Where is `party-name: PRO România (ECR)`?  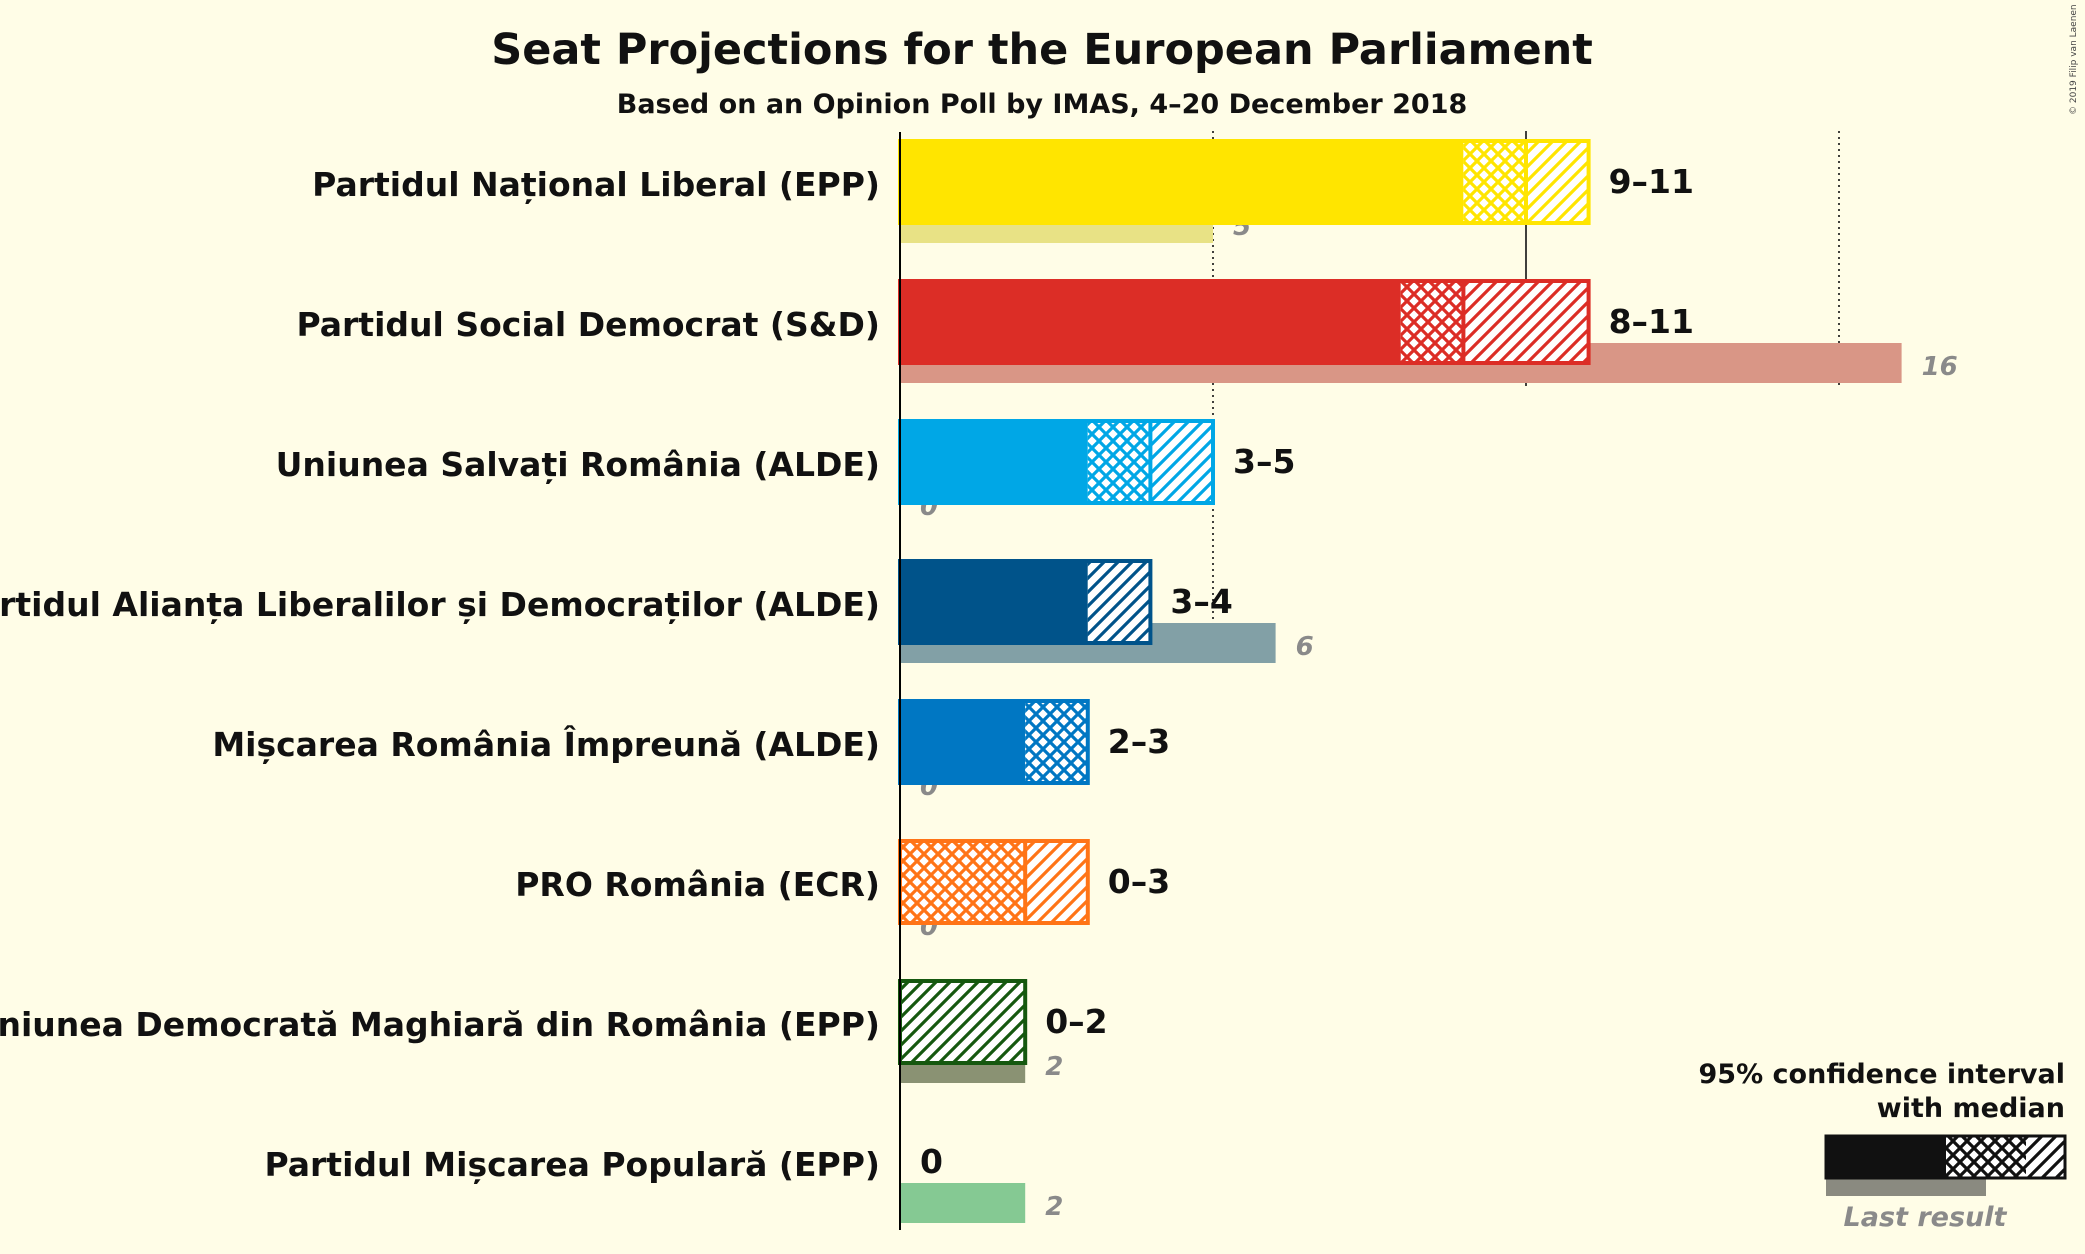 party-name: PRO România (ECR) is located at coordinates (697, 884).